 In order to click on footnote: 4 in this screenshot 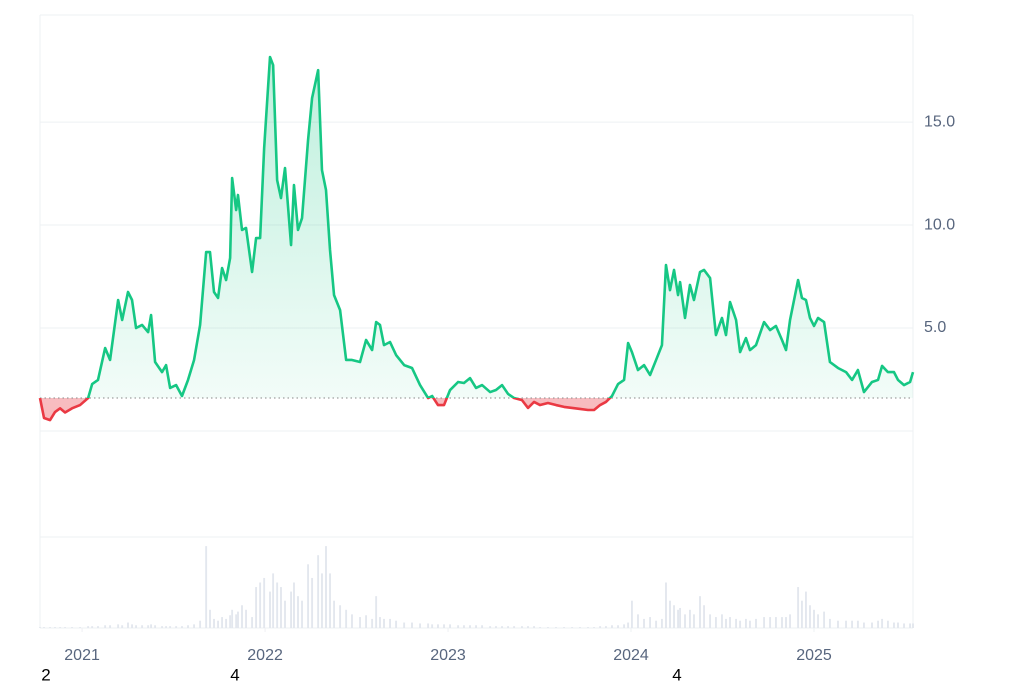, I will do `click(234, 674)`.